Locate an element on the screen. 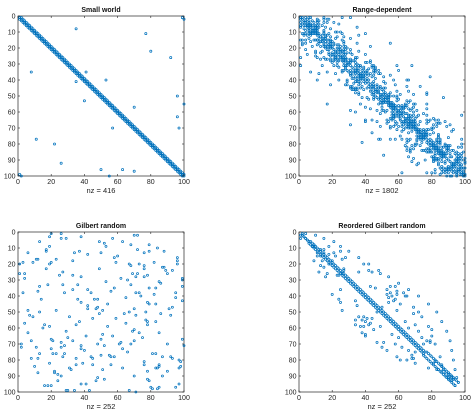 This screenshot has width=474, height=414. y-tick-label: 30 is located at coordinates (293, 280).